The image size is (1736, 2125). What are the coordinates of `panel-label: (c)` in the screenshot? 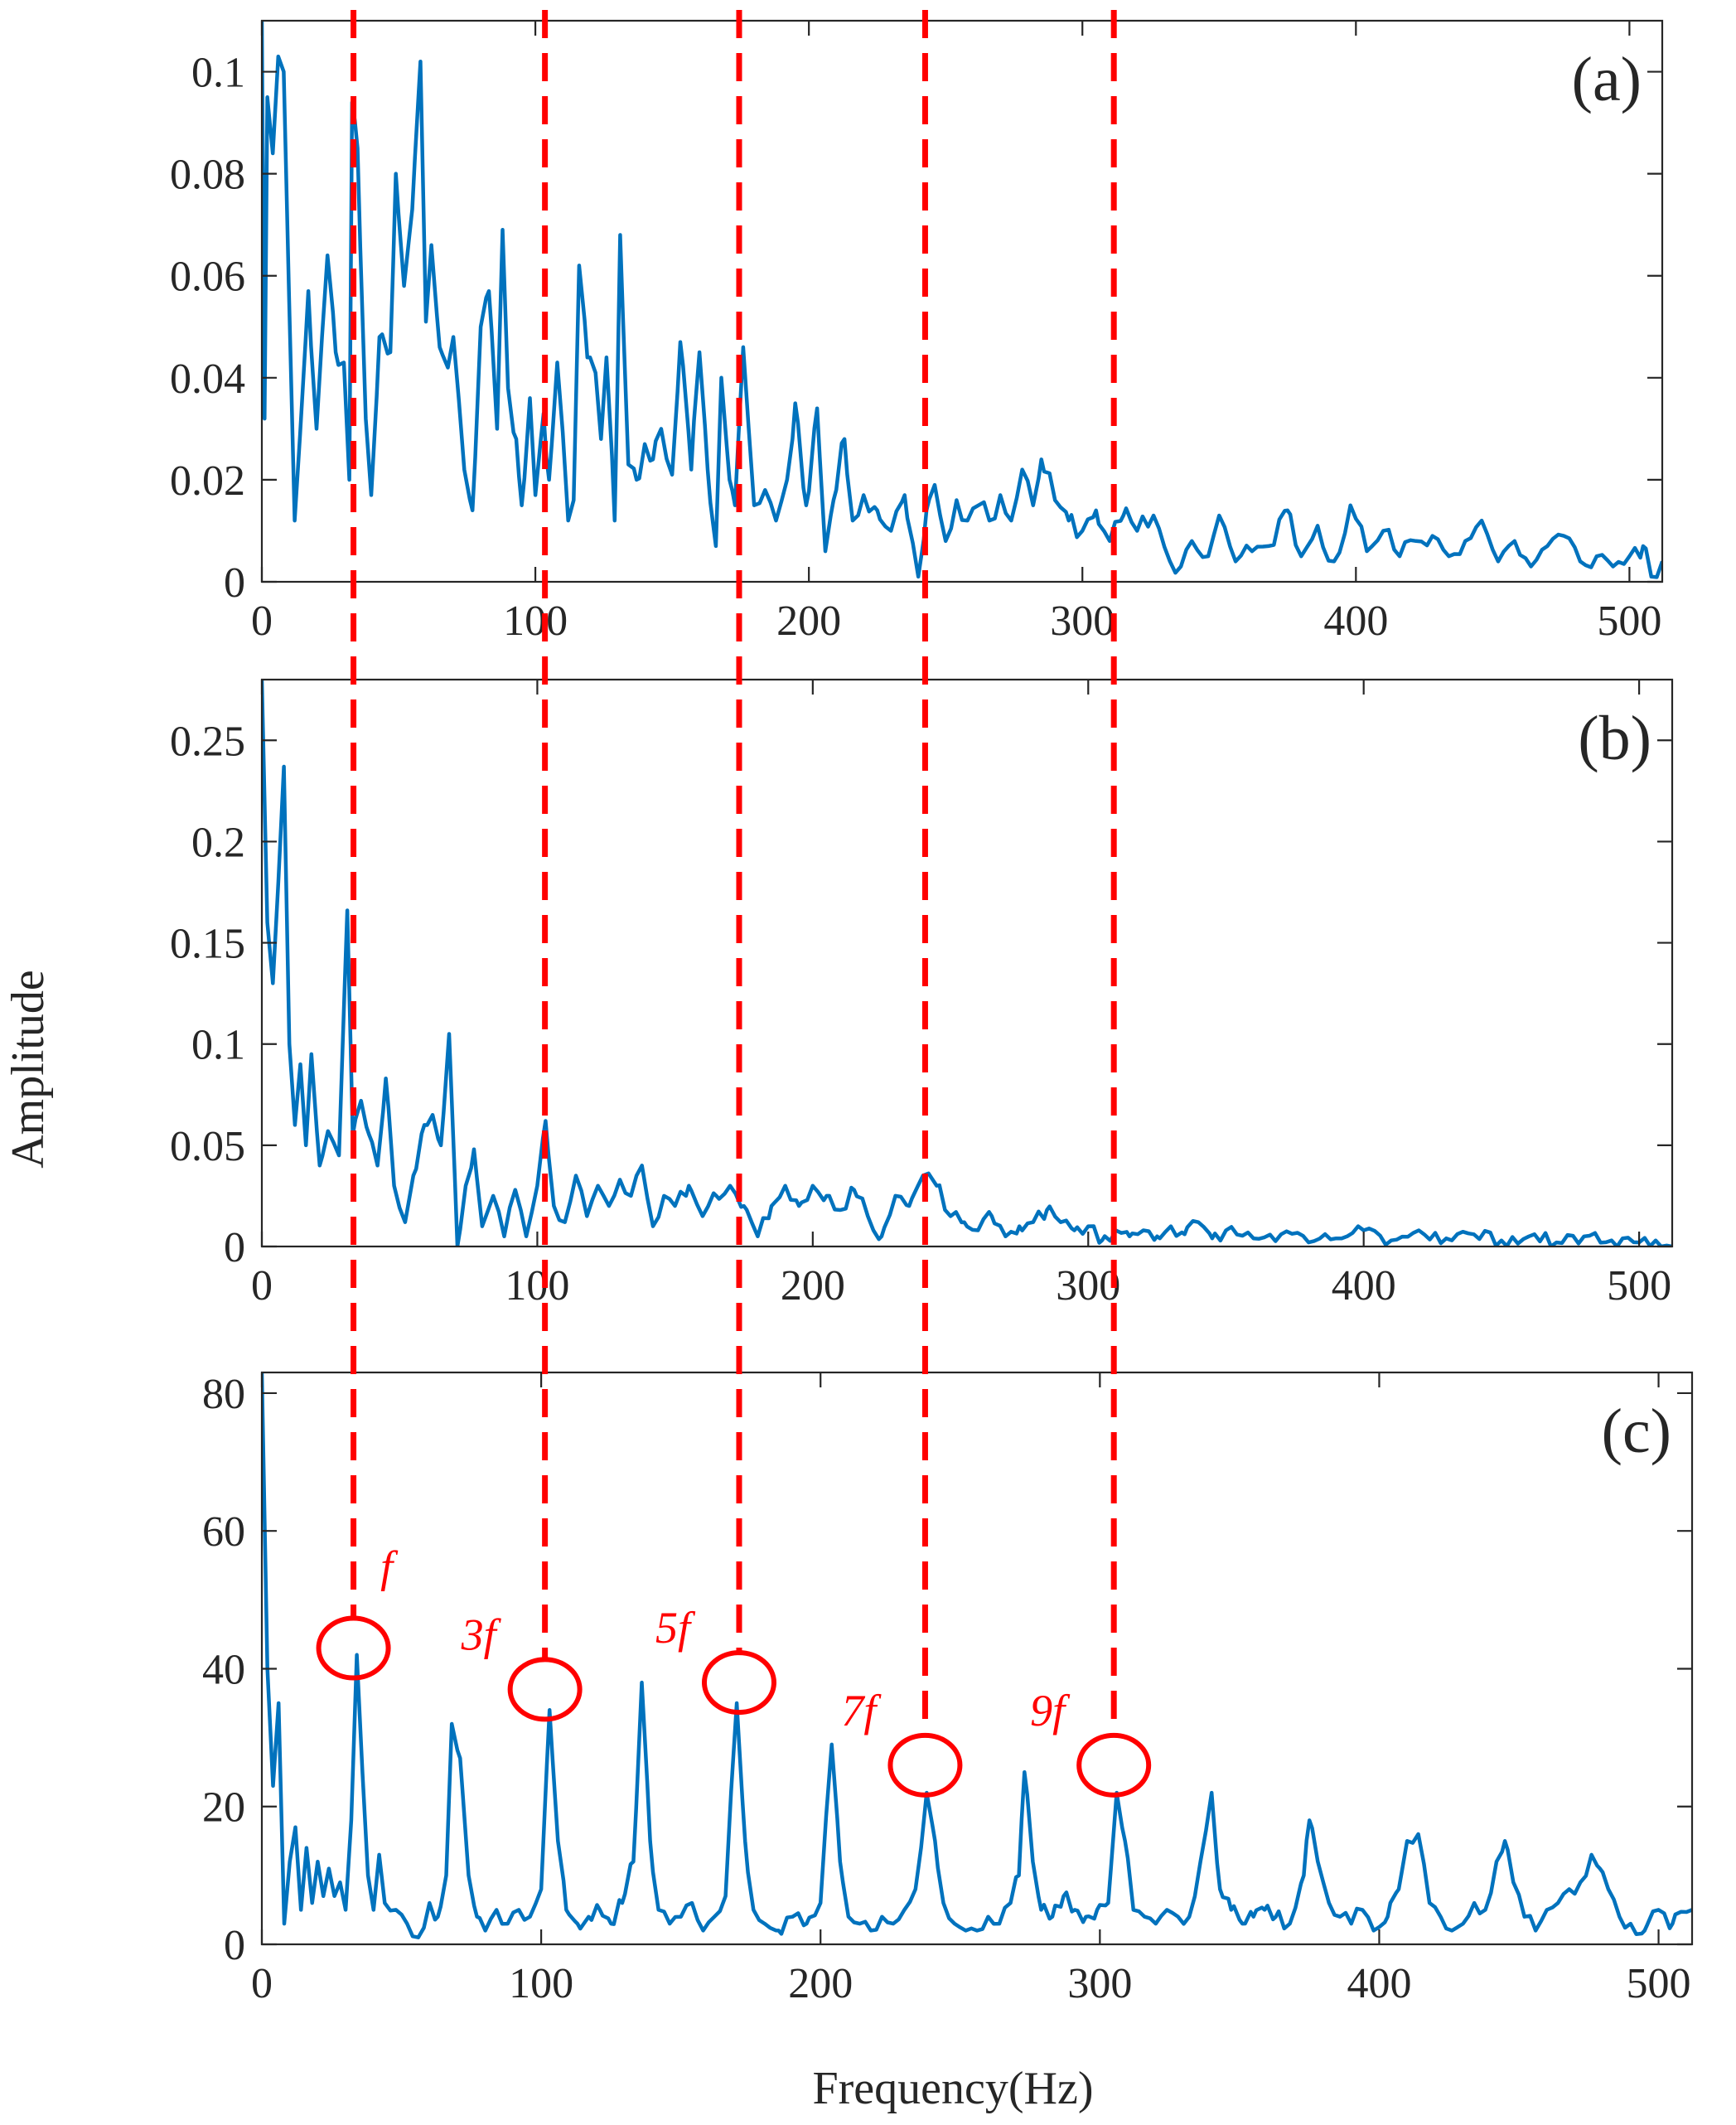 It's located at (1636, 1431).